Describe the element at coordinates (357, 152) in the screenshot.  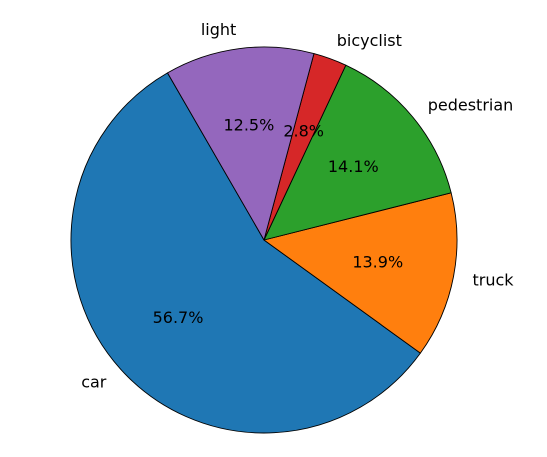
I see `pie-slice-pedestrian` at that location.